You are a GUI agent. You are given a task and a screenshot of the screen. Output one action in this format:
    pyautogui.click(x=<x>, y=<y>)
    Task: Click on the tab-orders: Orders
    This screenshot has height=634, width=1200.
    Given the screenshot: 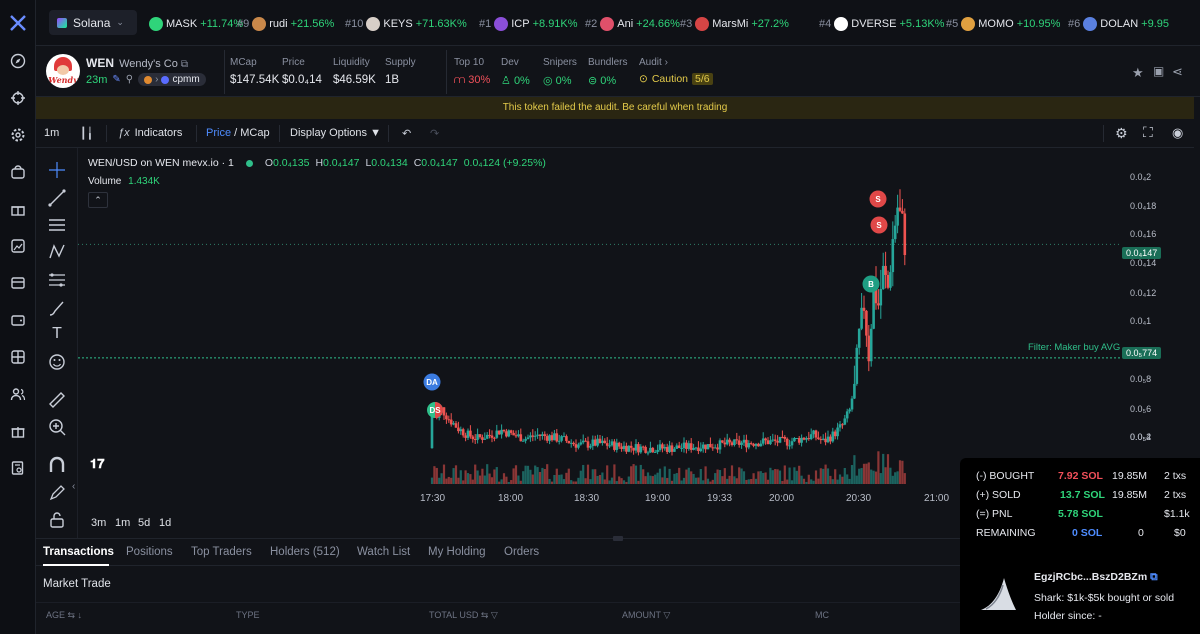 What is the action you would take?
    pyautogui.click(x=522, y=552)
    